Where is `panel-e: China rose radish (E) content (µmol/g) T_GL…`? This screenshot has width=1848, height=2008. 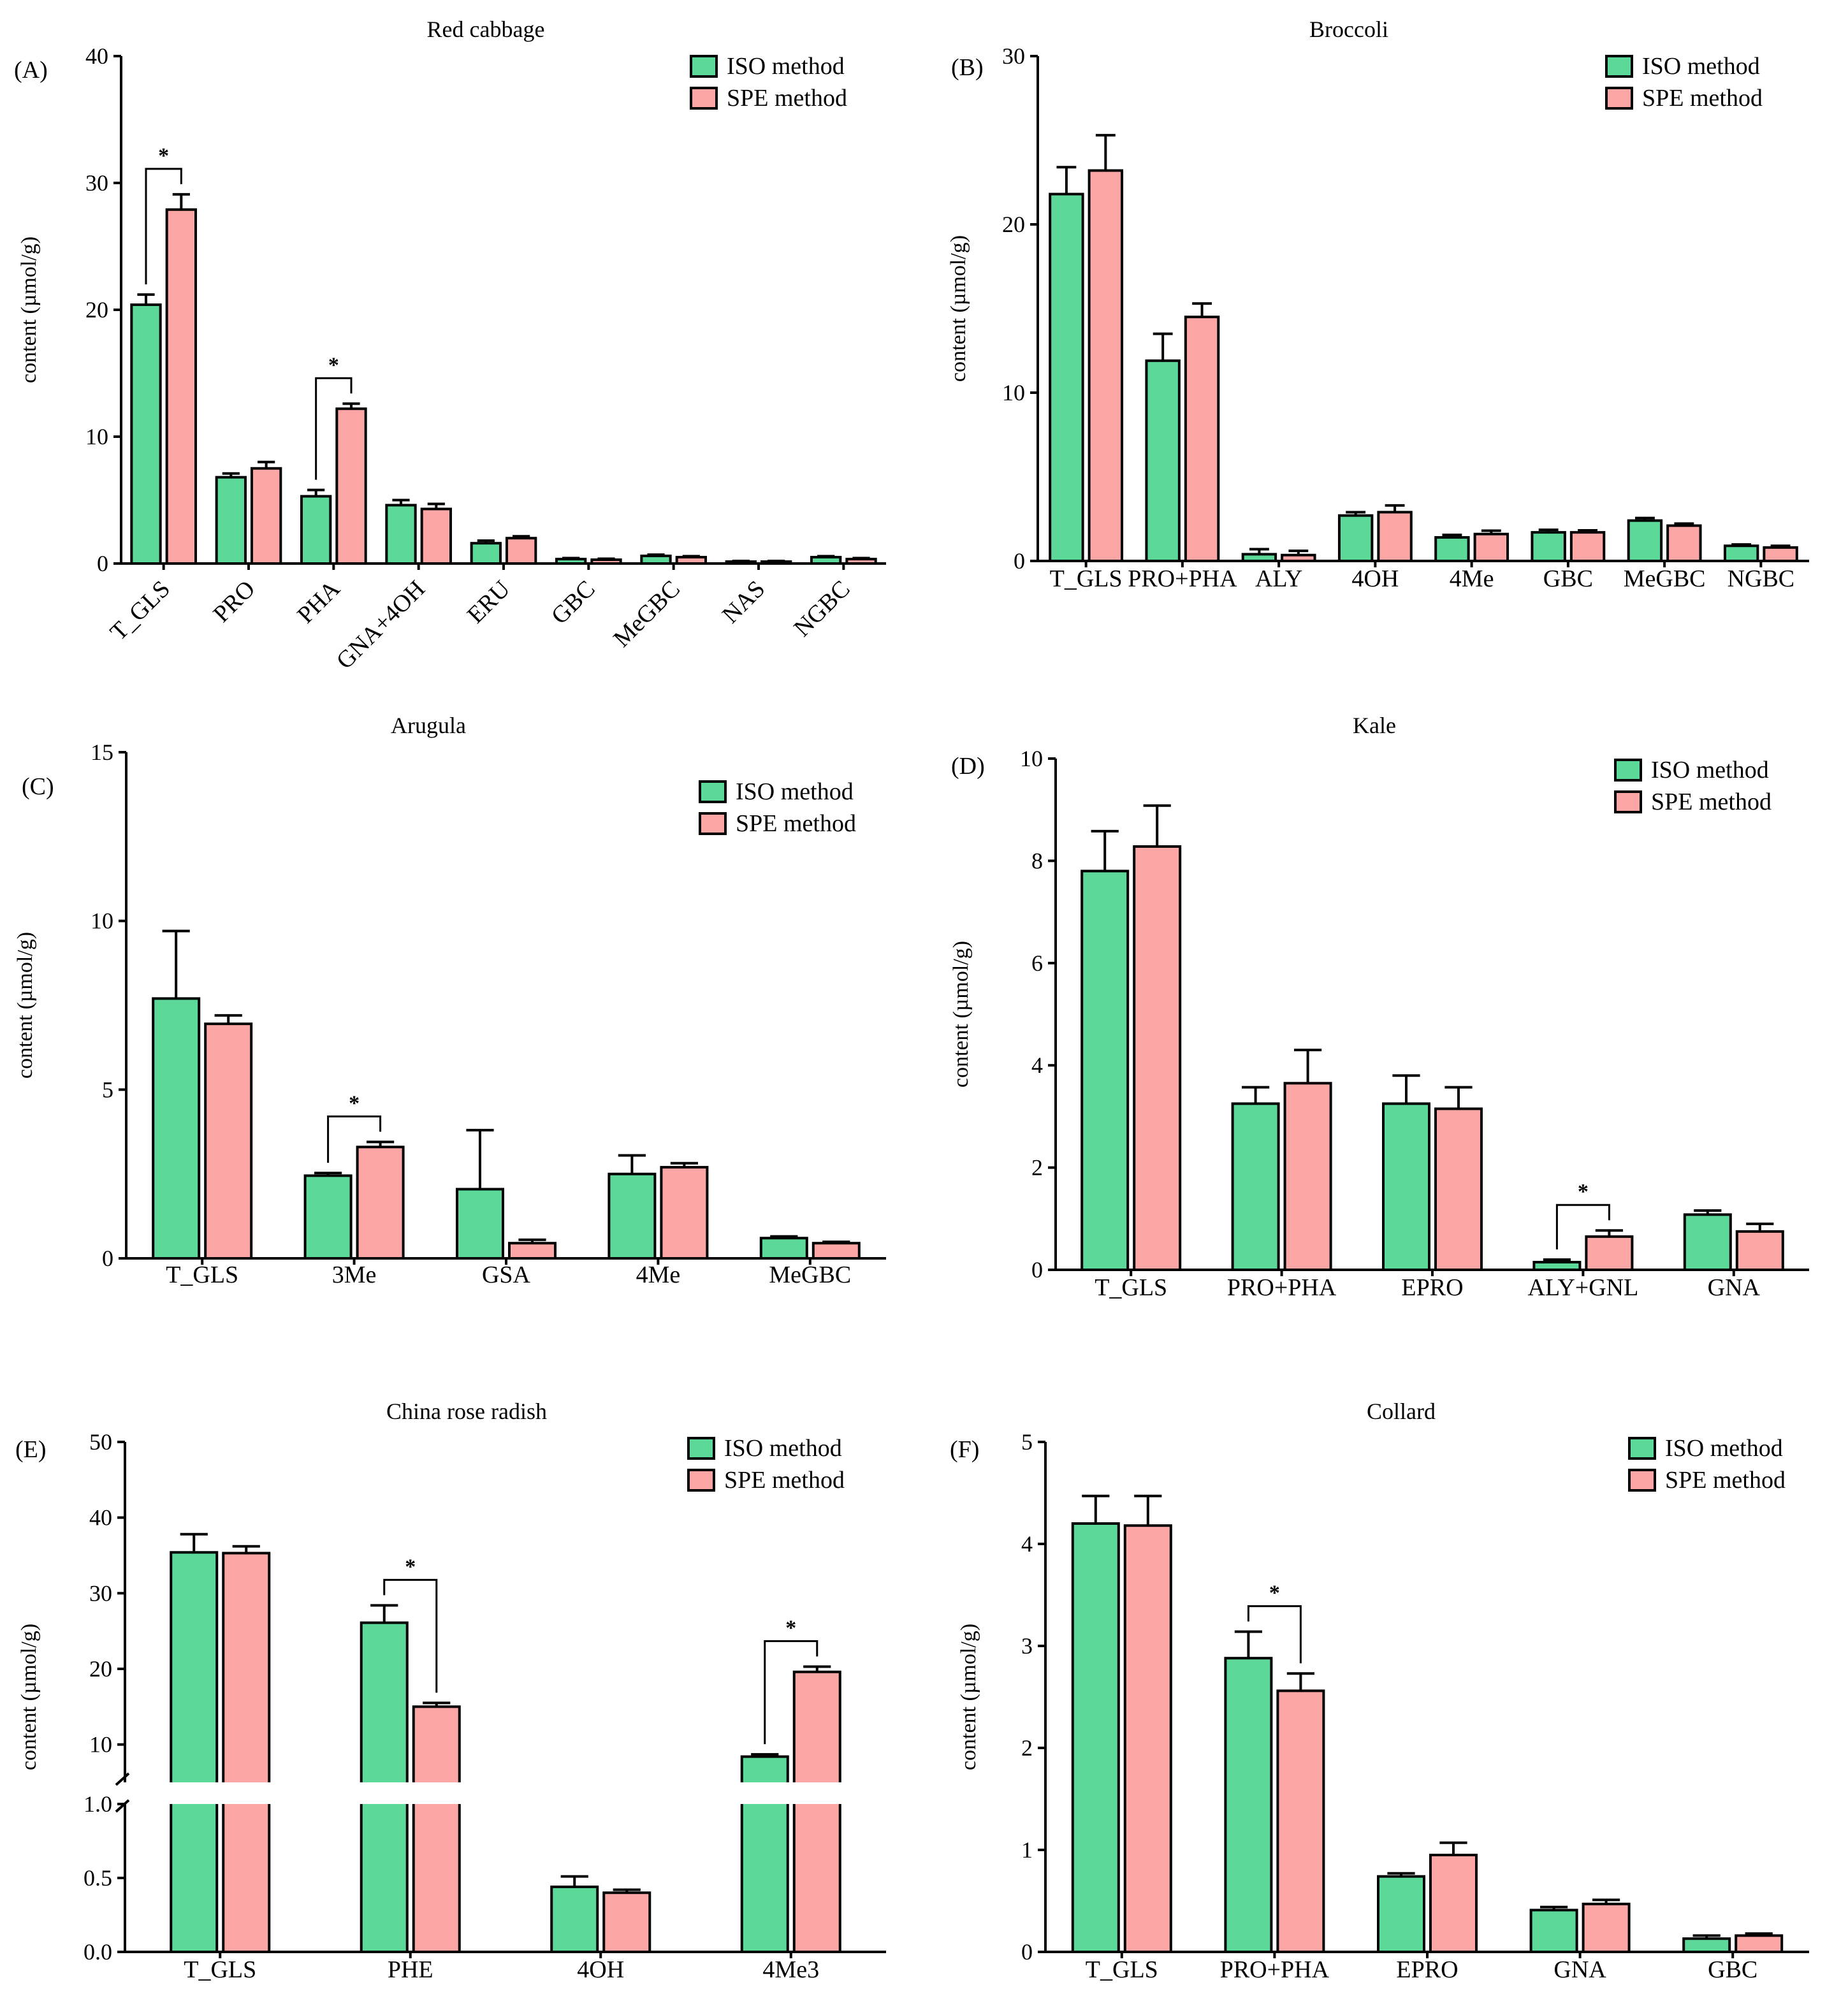
panel-e: China rose radish (E) content (µmol/g) T_GL… is located at coordinates (450, 1691).